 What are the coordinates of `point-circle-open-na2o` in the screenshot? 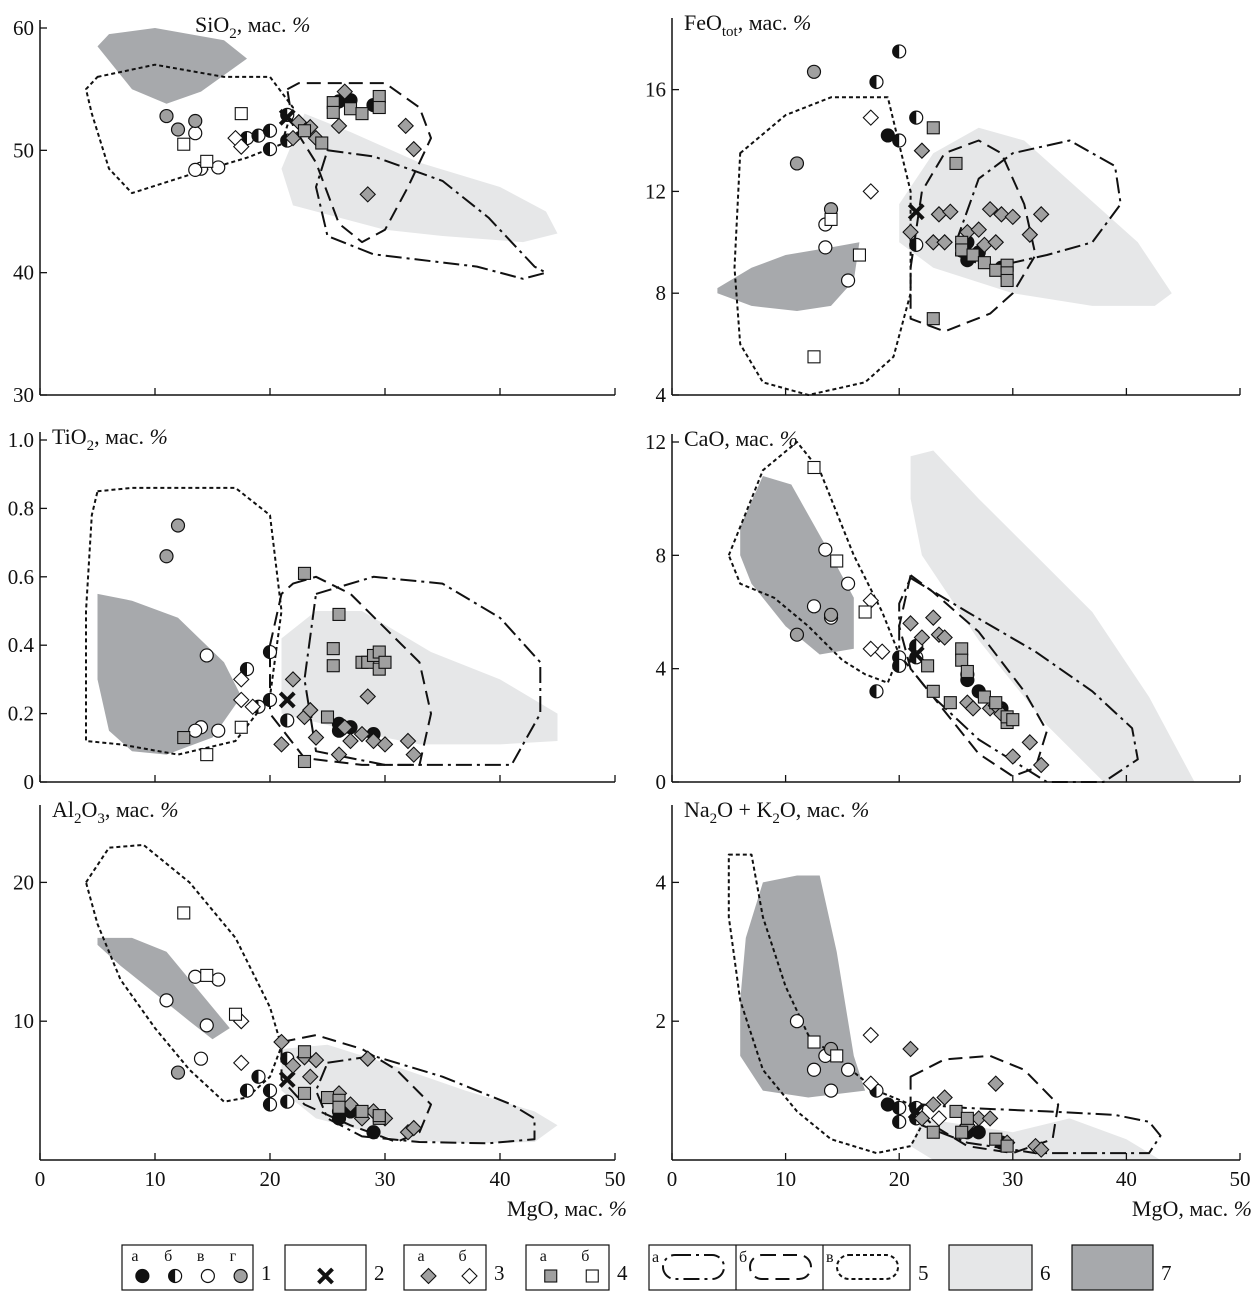 It's located at (848, 1069).